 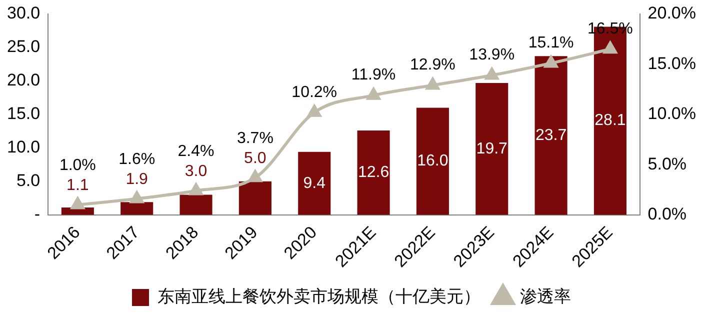 I want to click on y-tick-label: 5.0, so click(x=28, y=180).